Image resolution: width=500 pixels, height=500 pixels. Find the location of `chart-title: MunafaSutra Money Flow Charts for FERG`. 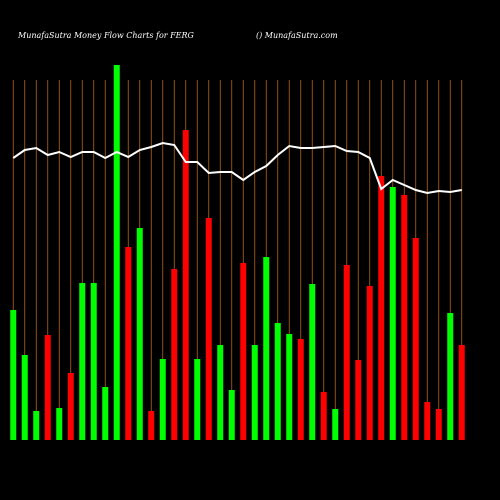

chart-title: MunafaSutra Money Flow Charts for FERG is located at coordinates (106, 35).